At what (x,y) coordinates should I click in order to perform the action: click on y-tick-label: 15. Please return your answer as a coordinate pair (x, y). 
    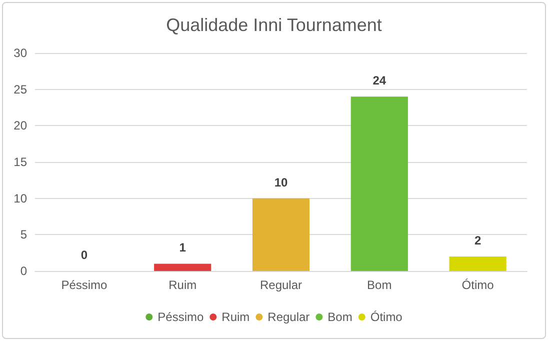
    Looking at the image, I should click on (21, 162).